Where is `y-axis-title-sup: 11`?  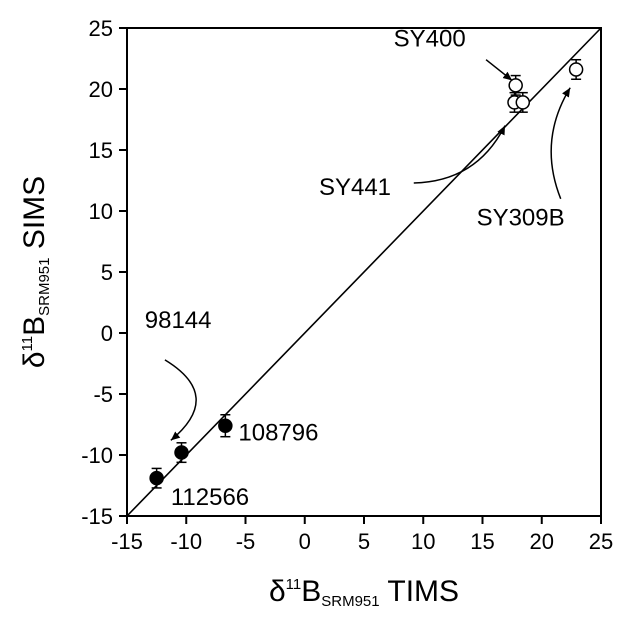
y-axis-title-sup: 11 is located at coordinates (27, 344).